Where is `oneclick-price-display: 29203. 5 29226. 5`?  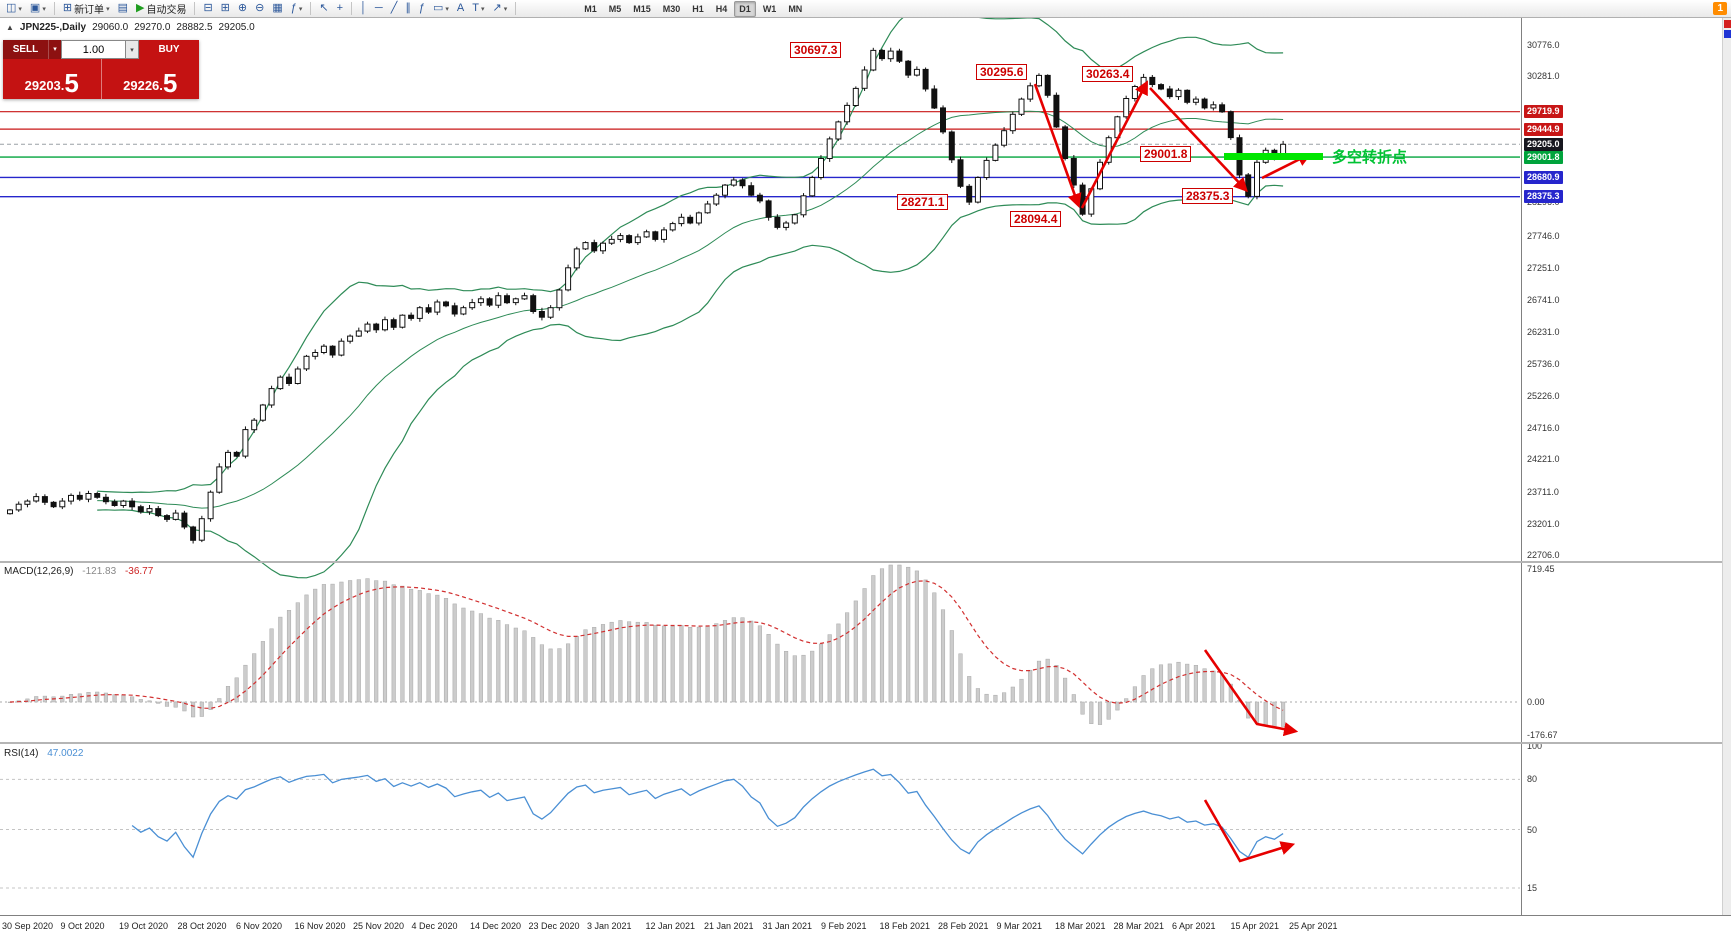
oneclick-price-display: 29203. 5 29226. 5 is located at coordinates (101, 79).